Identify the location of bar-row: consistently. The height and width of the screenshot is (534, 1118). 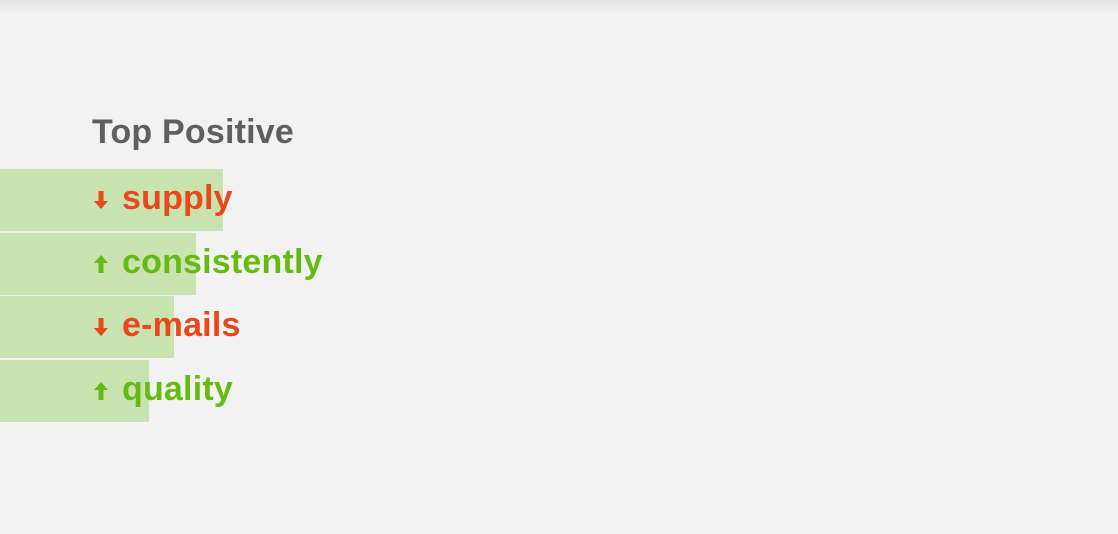
(559, 264).